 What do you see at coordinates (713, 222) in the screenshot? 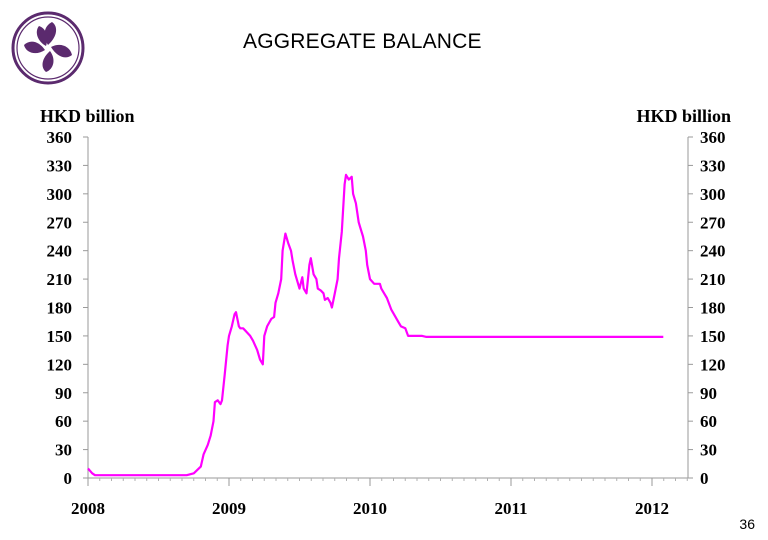
I see `y-tick-label-right: 270` at bounding box center [713, 222].